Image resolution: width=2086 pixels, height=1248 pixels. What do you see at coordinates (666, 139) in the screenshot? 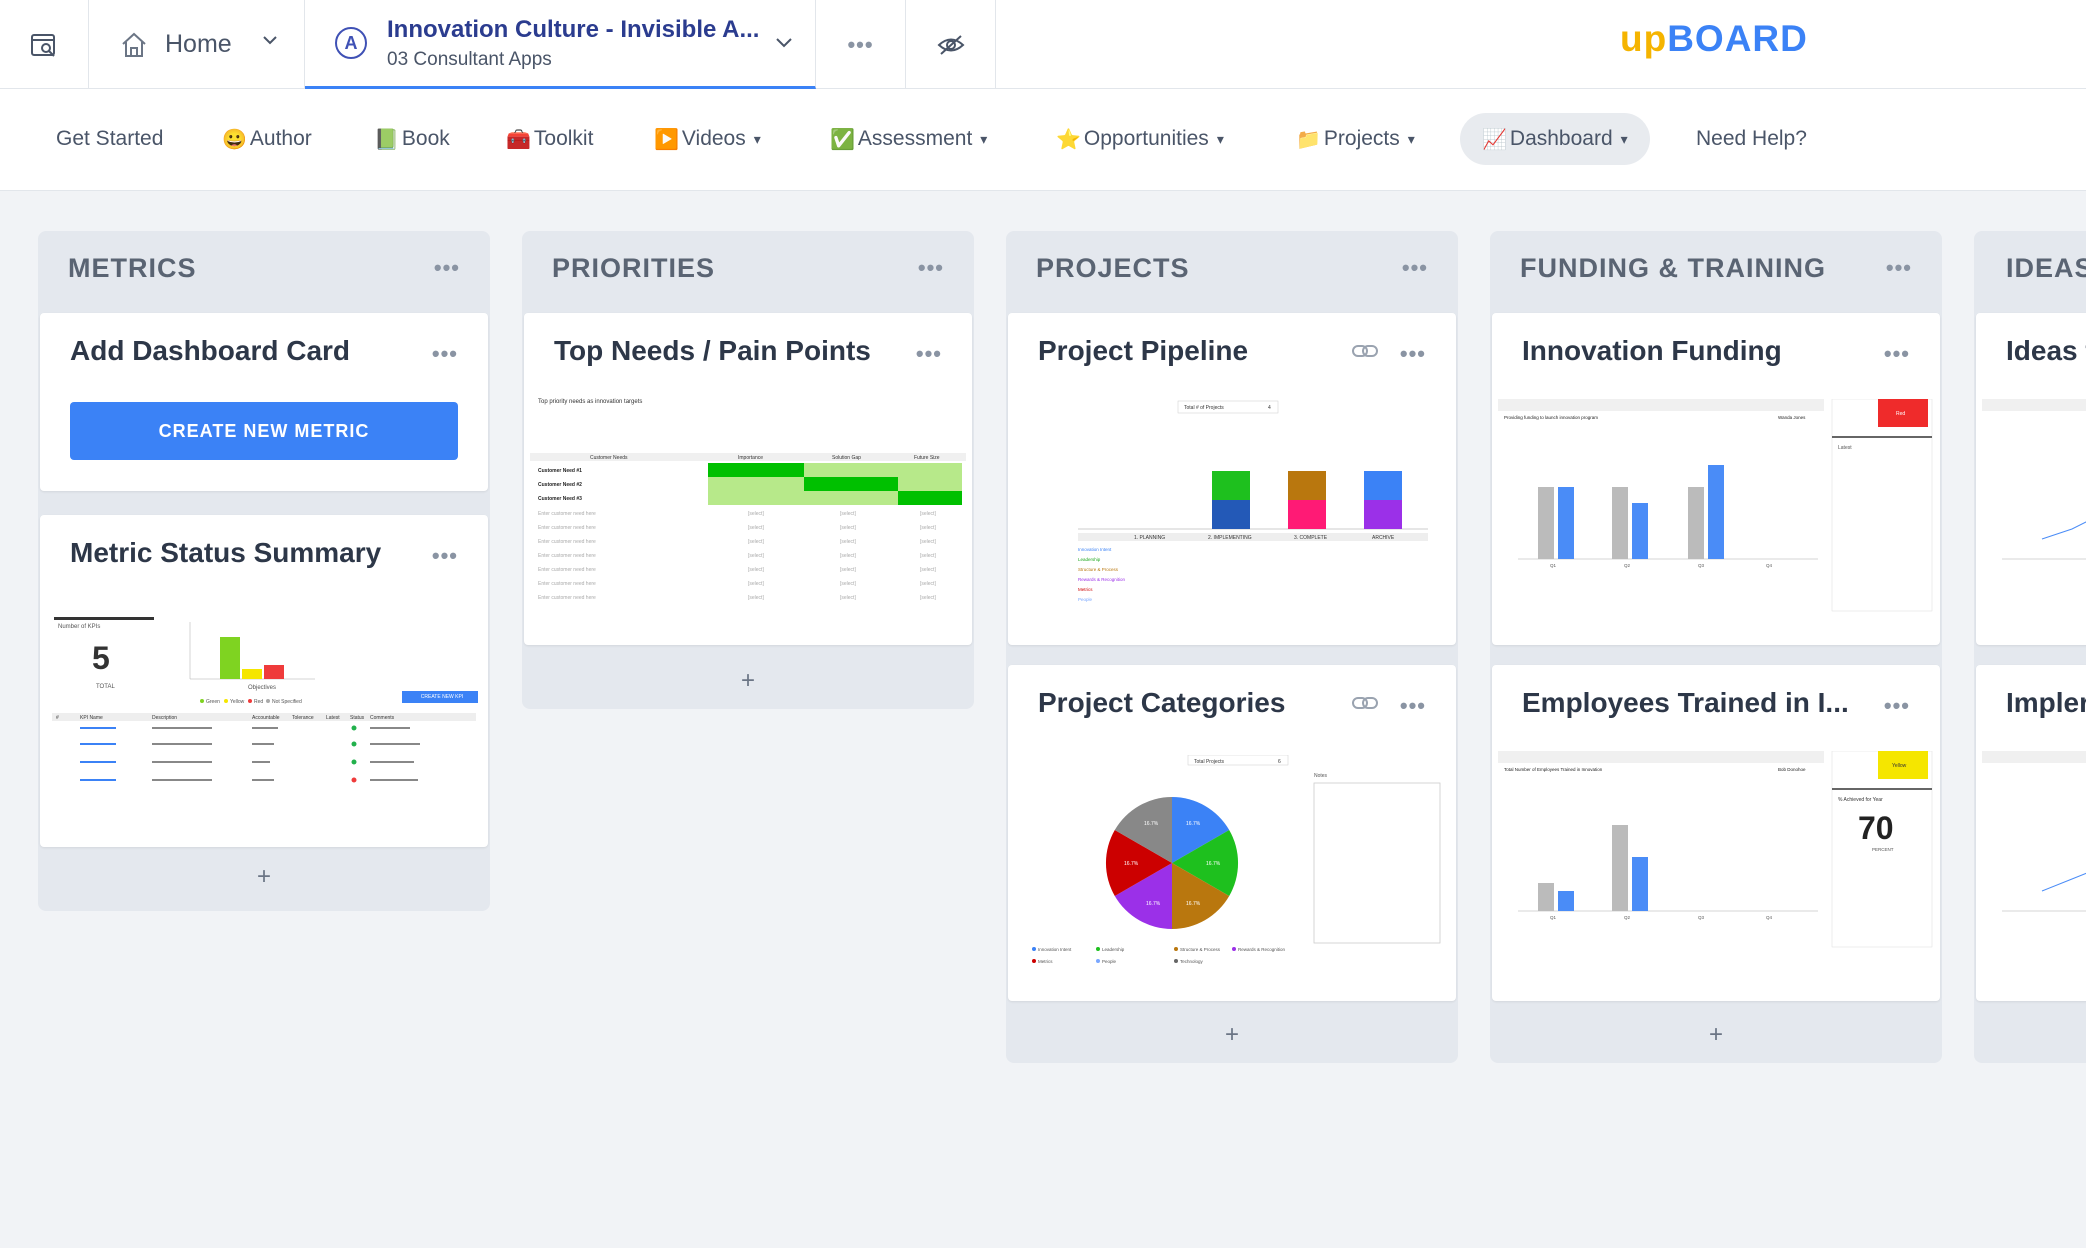
I see `play-icon: ▶️` at bounding box center [666, 139].